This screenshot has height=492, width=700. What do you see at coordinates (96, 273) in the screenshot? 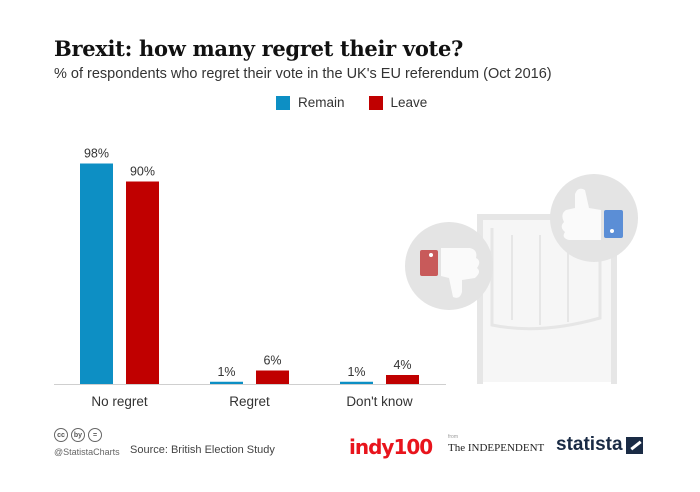
I see `bar-remain-no-regret` at bounding box center [96, 273].